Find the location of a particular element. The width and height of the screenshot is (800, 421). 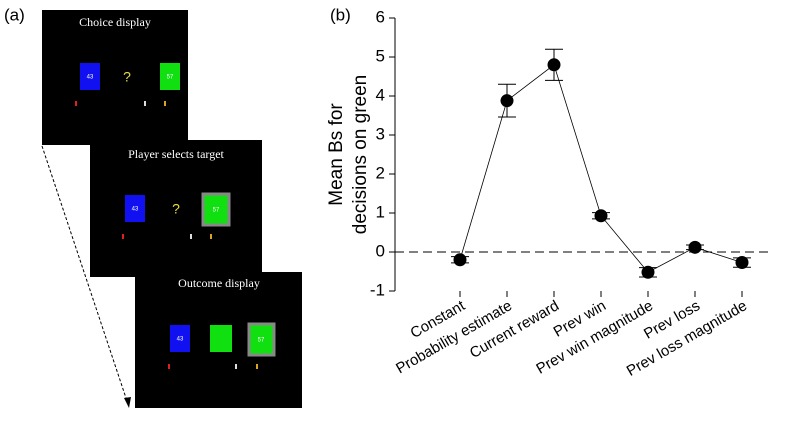

y-axis-label: Mean Bs for is located at coordinates (336, 154).